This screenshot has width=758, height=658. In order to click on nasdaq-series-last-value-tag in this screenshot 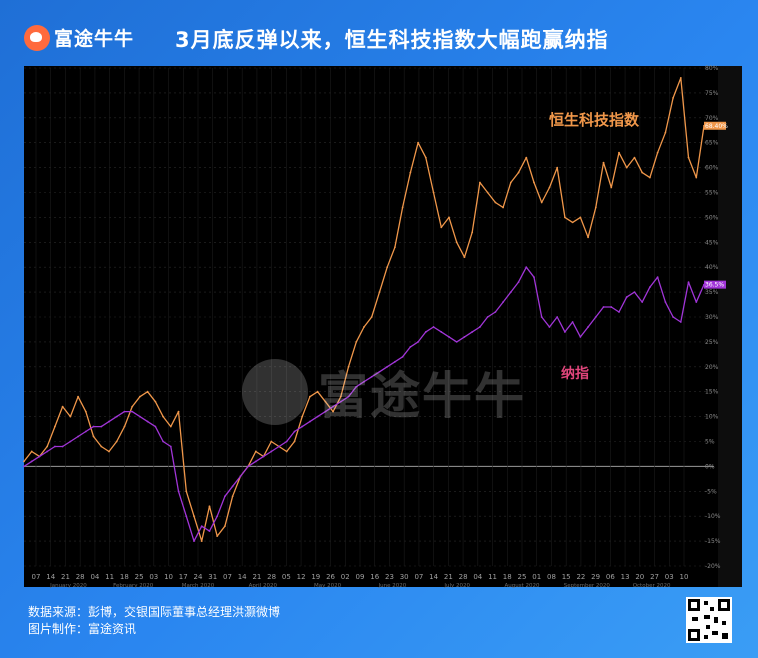, I will do `click(715, 284)`.